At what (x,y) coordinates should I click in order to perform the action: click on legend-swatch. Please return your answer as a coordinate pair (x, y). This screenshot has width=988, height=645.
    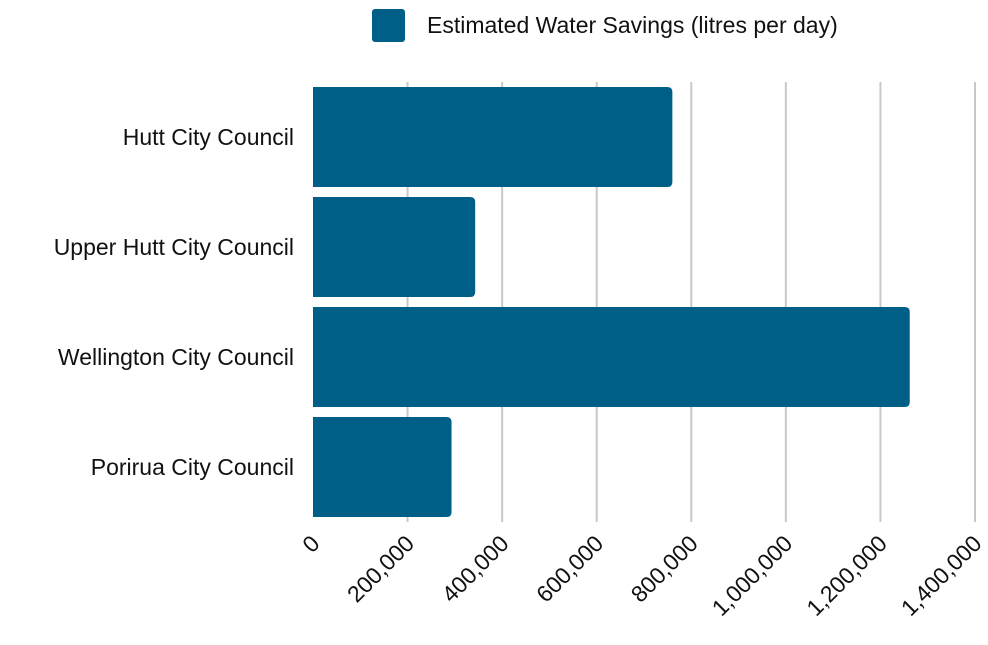
    Looking at the image, I should click on (388, 25).